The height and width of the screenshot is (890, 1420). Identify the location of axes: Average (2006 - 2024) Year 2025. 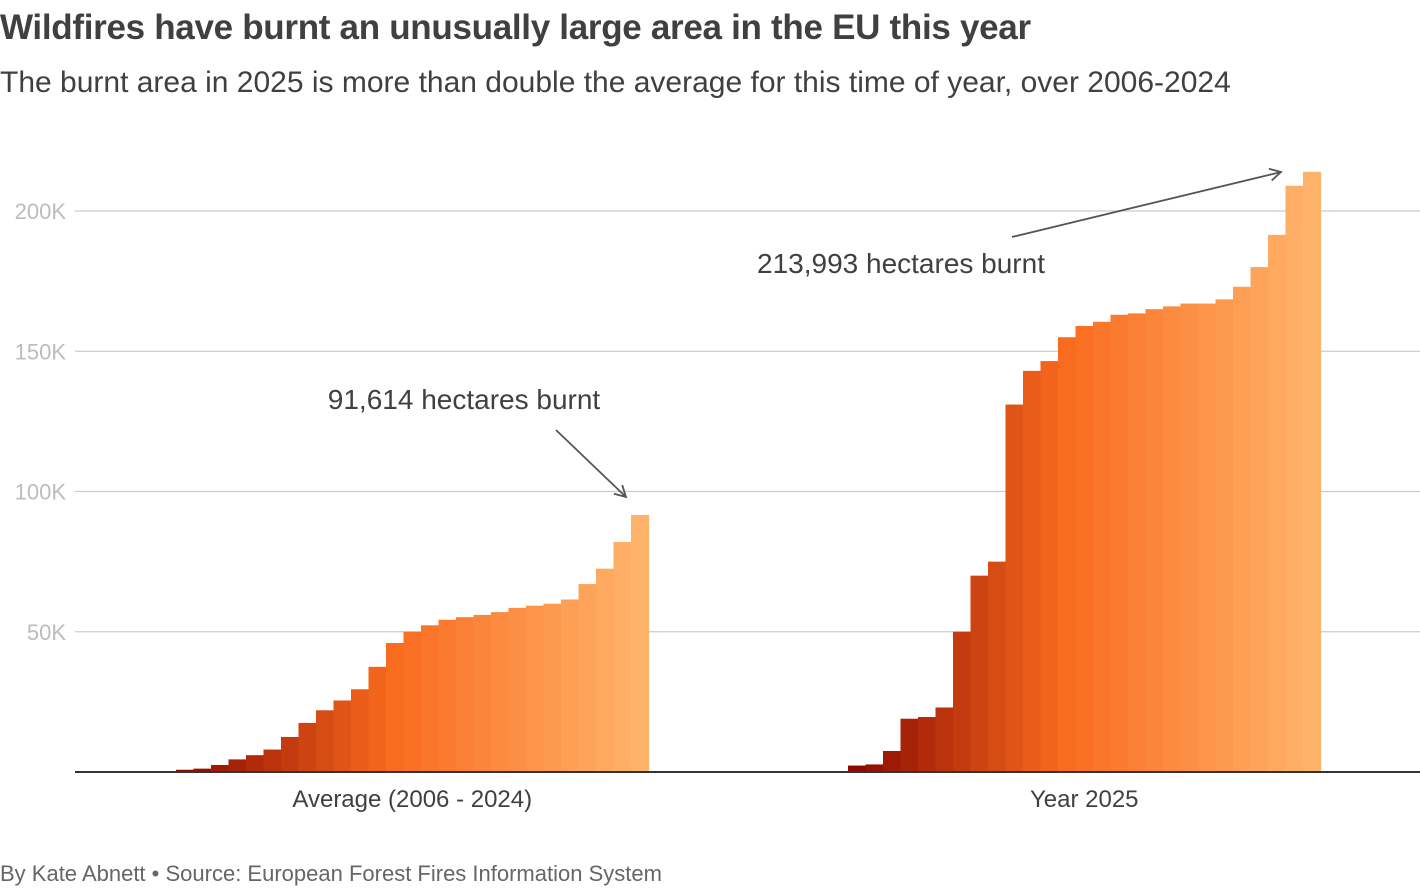
(747, 792).